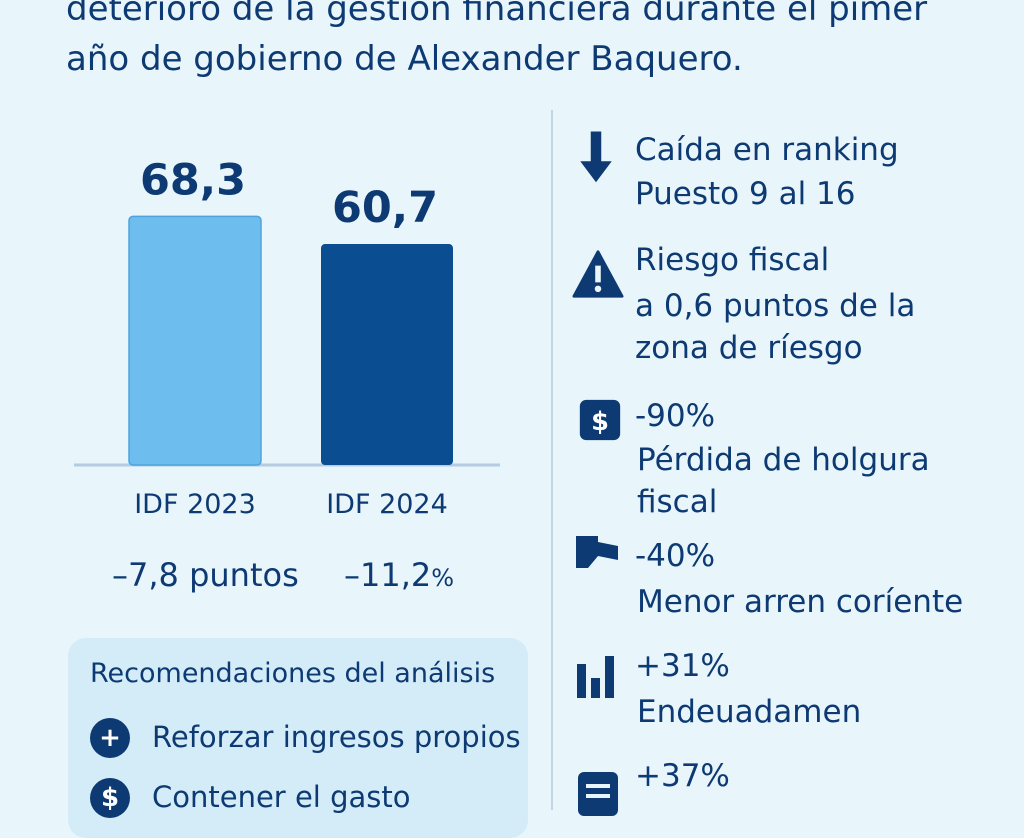 This screenshot has height=838, width=1024. Describe the element at coordinates (195, 504) in the screenshot. I see `category-label-2023: IDF 2023` at that location.